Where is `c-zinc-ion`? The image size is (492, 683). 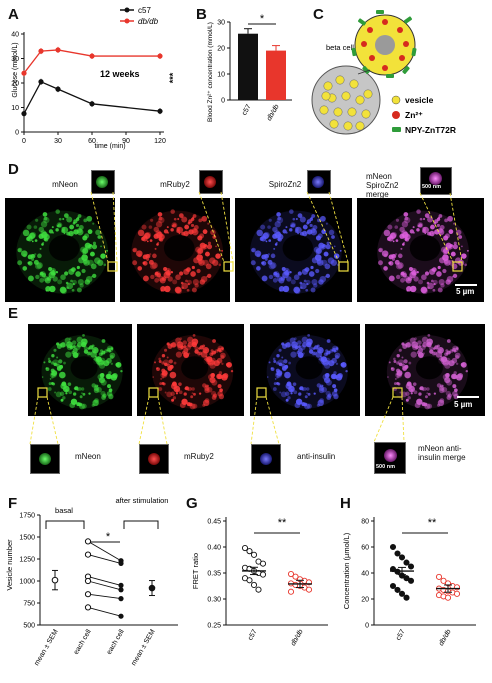 c-zinc-ion is located at coordinates (385, 68).